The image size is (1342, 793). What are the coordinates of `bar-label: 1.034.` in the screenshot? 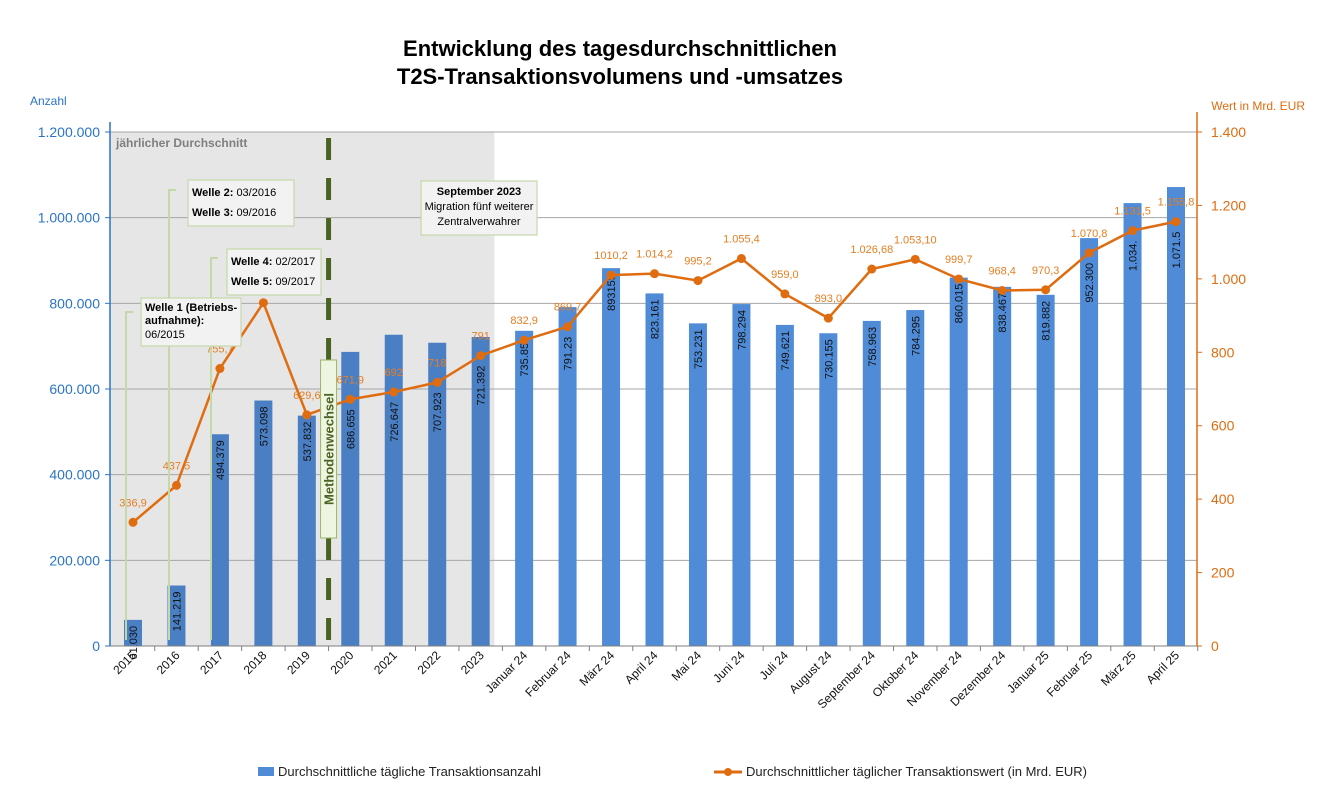 It's located at (1134, 256).